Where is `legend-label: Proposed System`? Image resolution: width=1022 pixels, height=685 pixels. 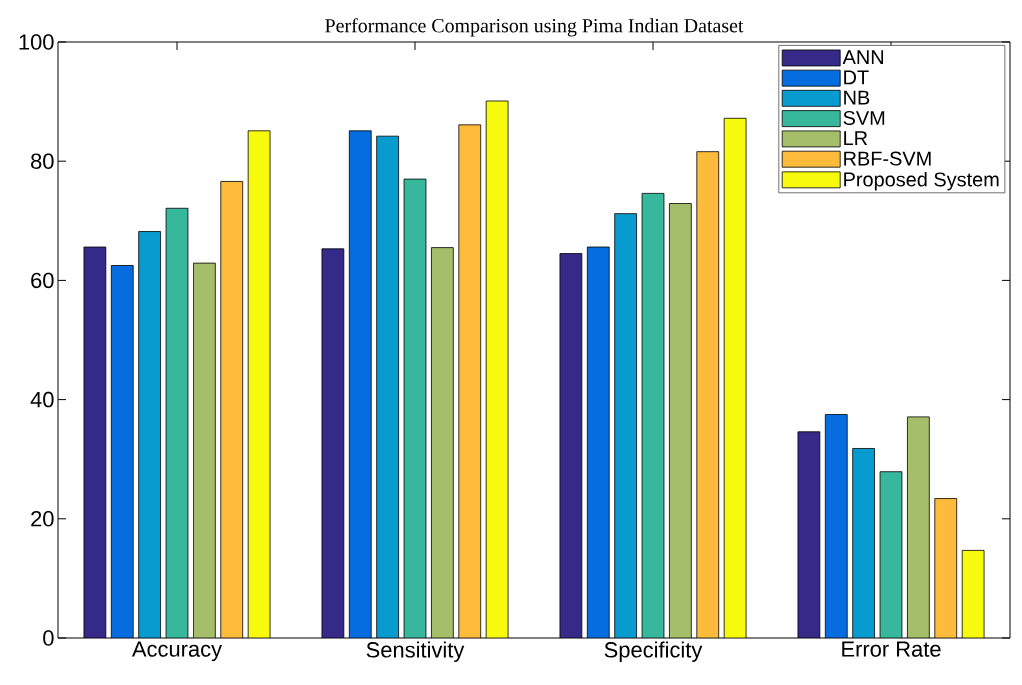
legend-label: Proposed System is located at coordinates (921, 181).